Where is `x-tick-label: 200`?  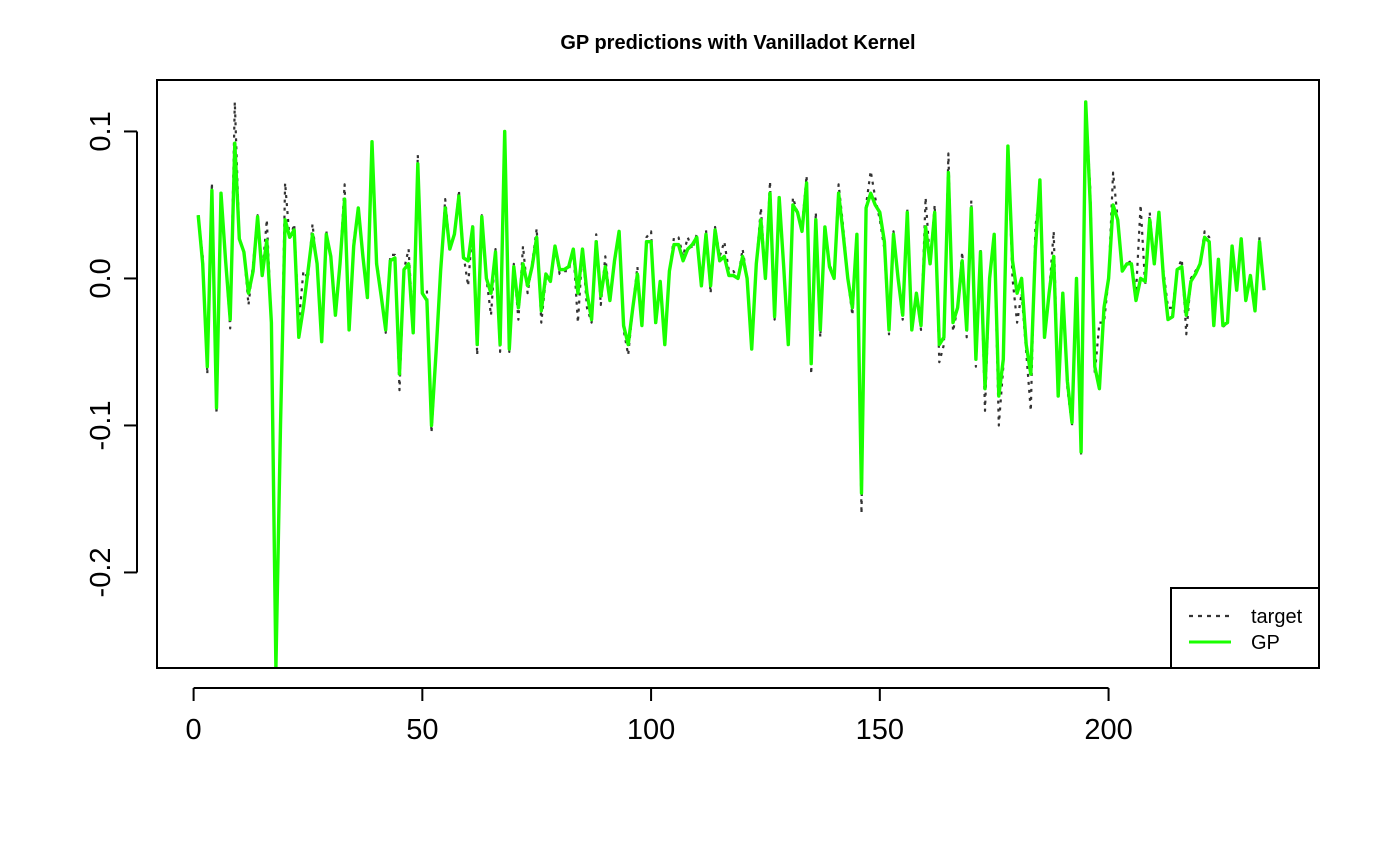
x-tick-label: 200 is located at coordinates (1108, 730).